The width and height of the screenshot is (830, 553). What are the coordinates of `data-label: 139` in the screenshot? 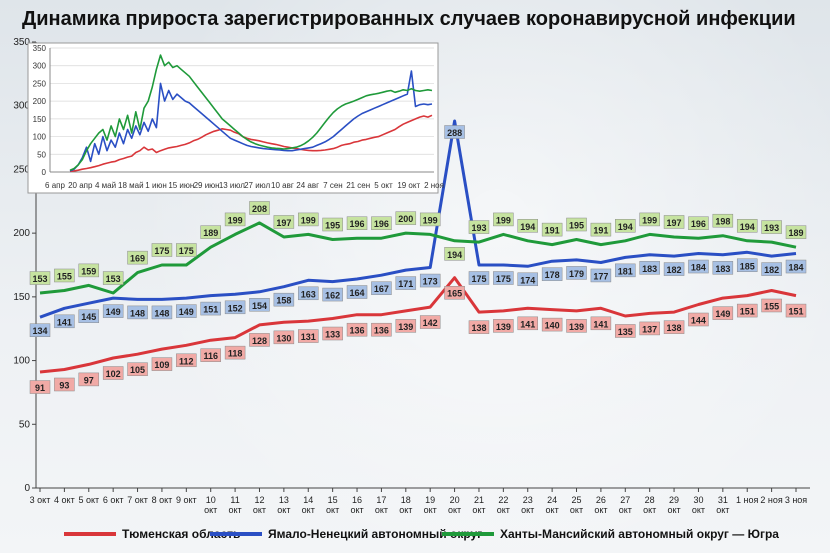 It's located at (576, 327).